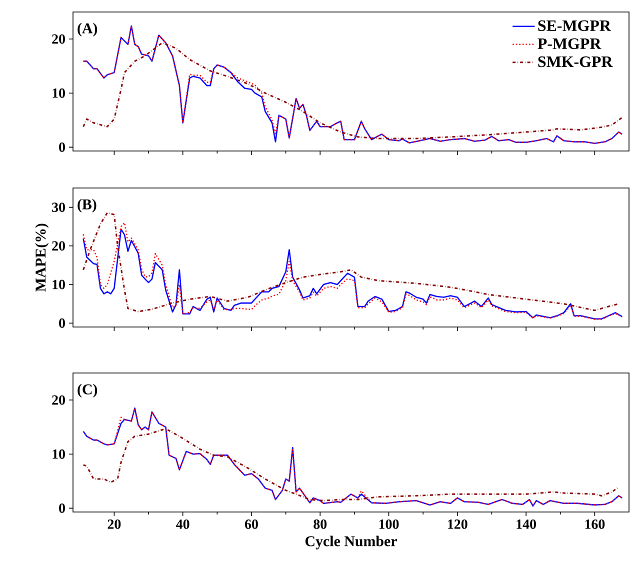 The image size is (631, 563). I want to click on x-tick-label: 100, so click(389, 524).